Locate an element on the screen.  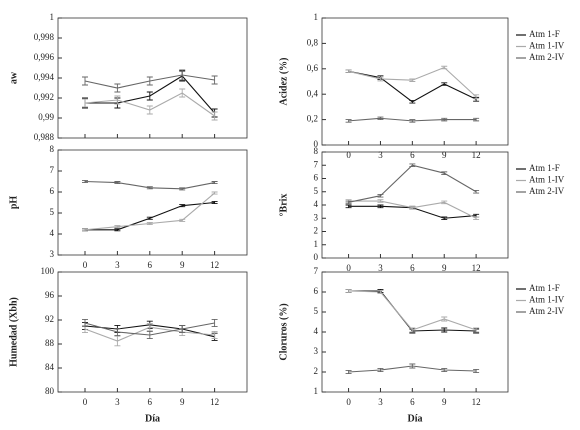
legend-label: Atm 1-F is located at coordinates (544, 288).